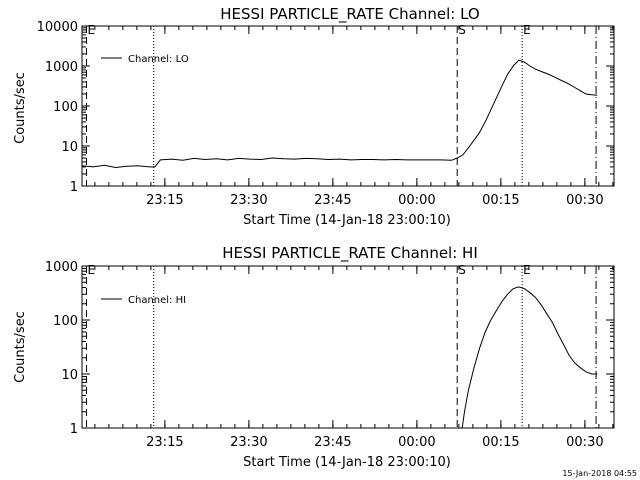 The height and width of the screenshot is (480, 640). I want to click on legend: Channel: LO, so click(145, 59).